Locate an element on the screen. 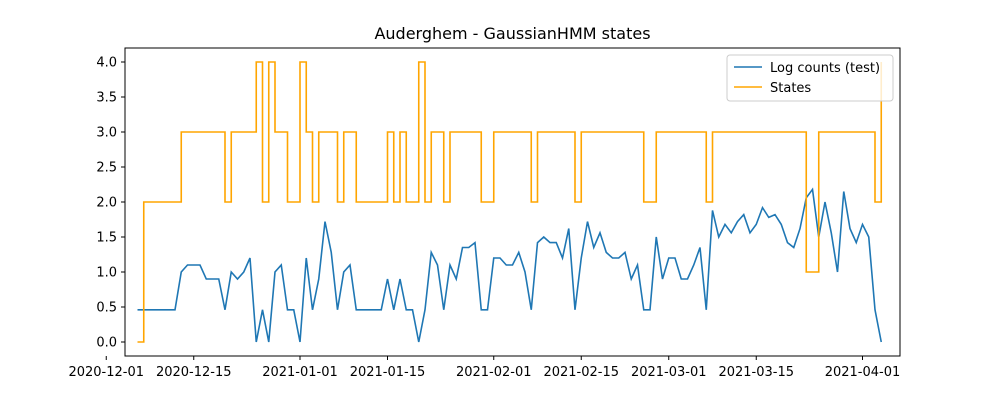 The image size is (1000, 400). legend-label-states: States is located at coordinates (790, 88).